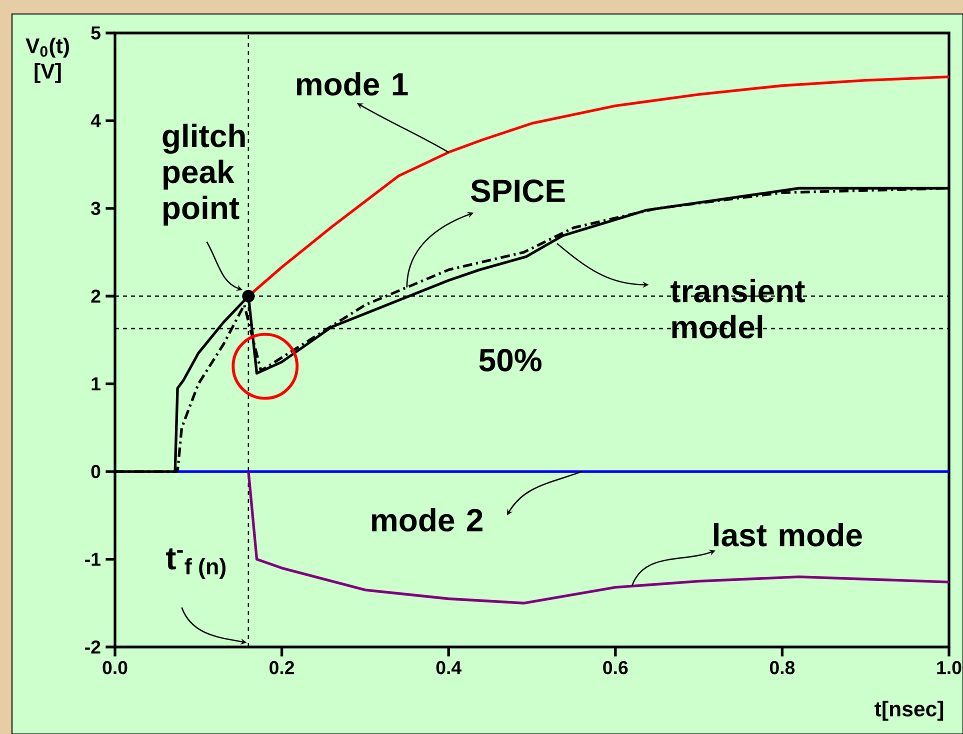  I want to click on y-tick-label: -1, so click(92, 559).